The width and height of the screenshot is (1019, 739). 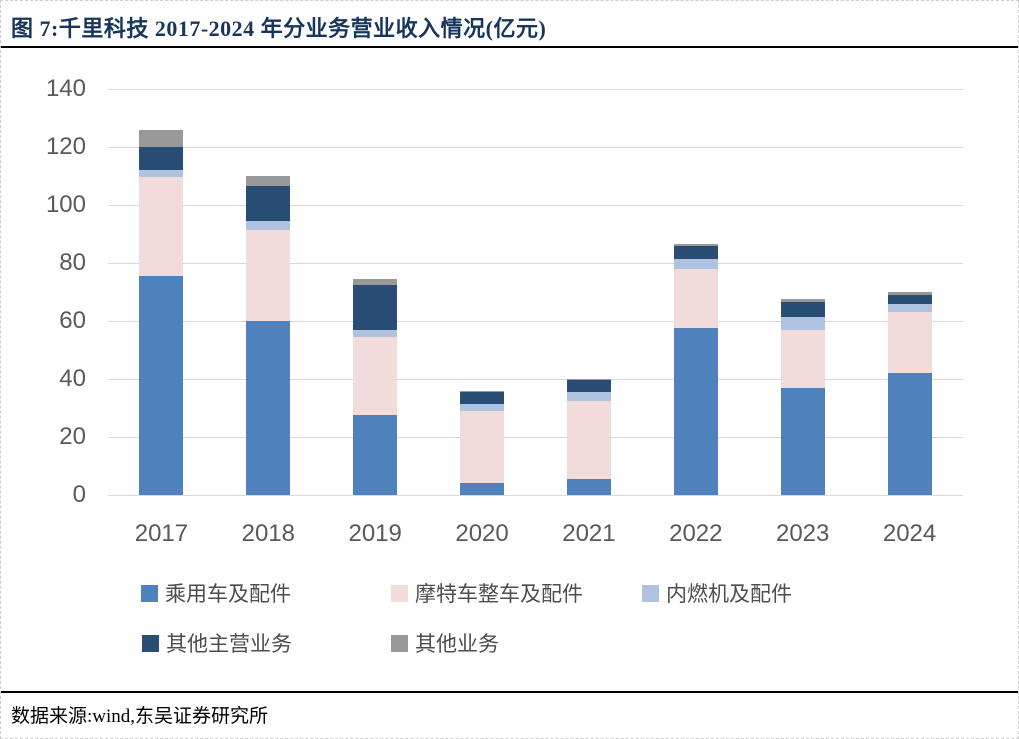 I want to click on bar-2019, so click(x=375, y=386).